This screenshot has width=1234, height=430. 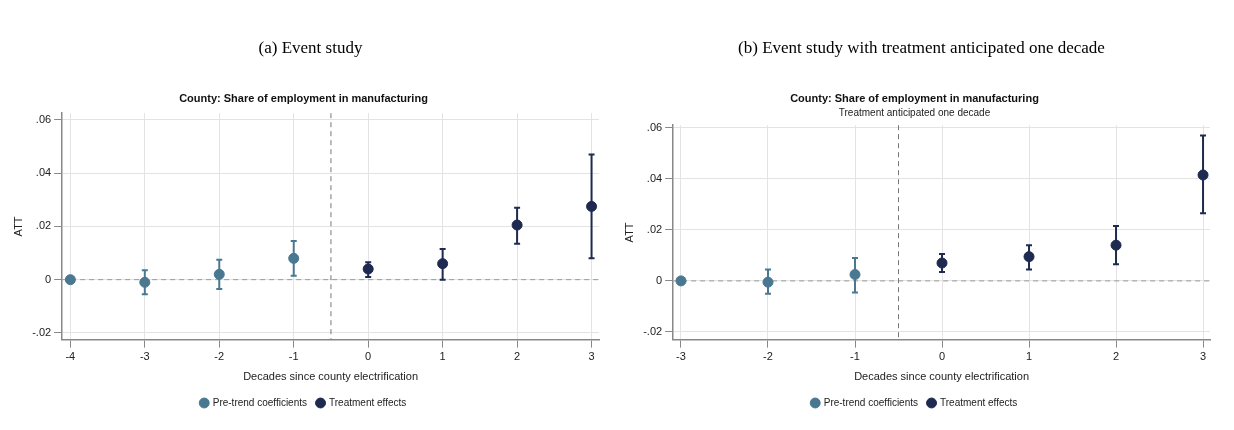 I want to click on x-tick-label: -4, so click(x=70, y=356).